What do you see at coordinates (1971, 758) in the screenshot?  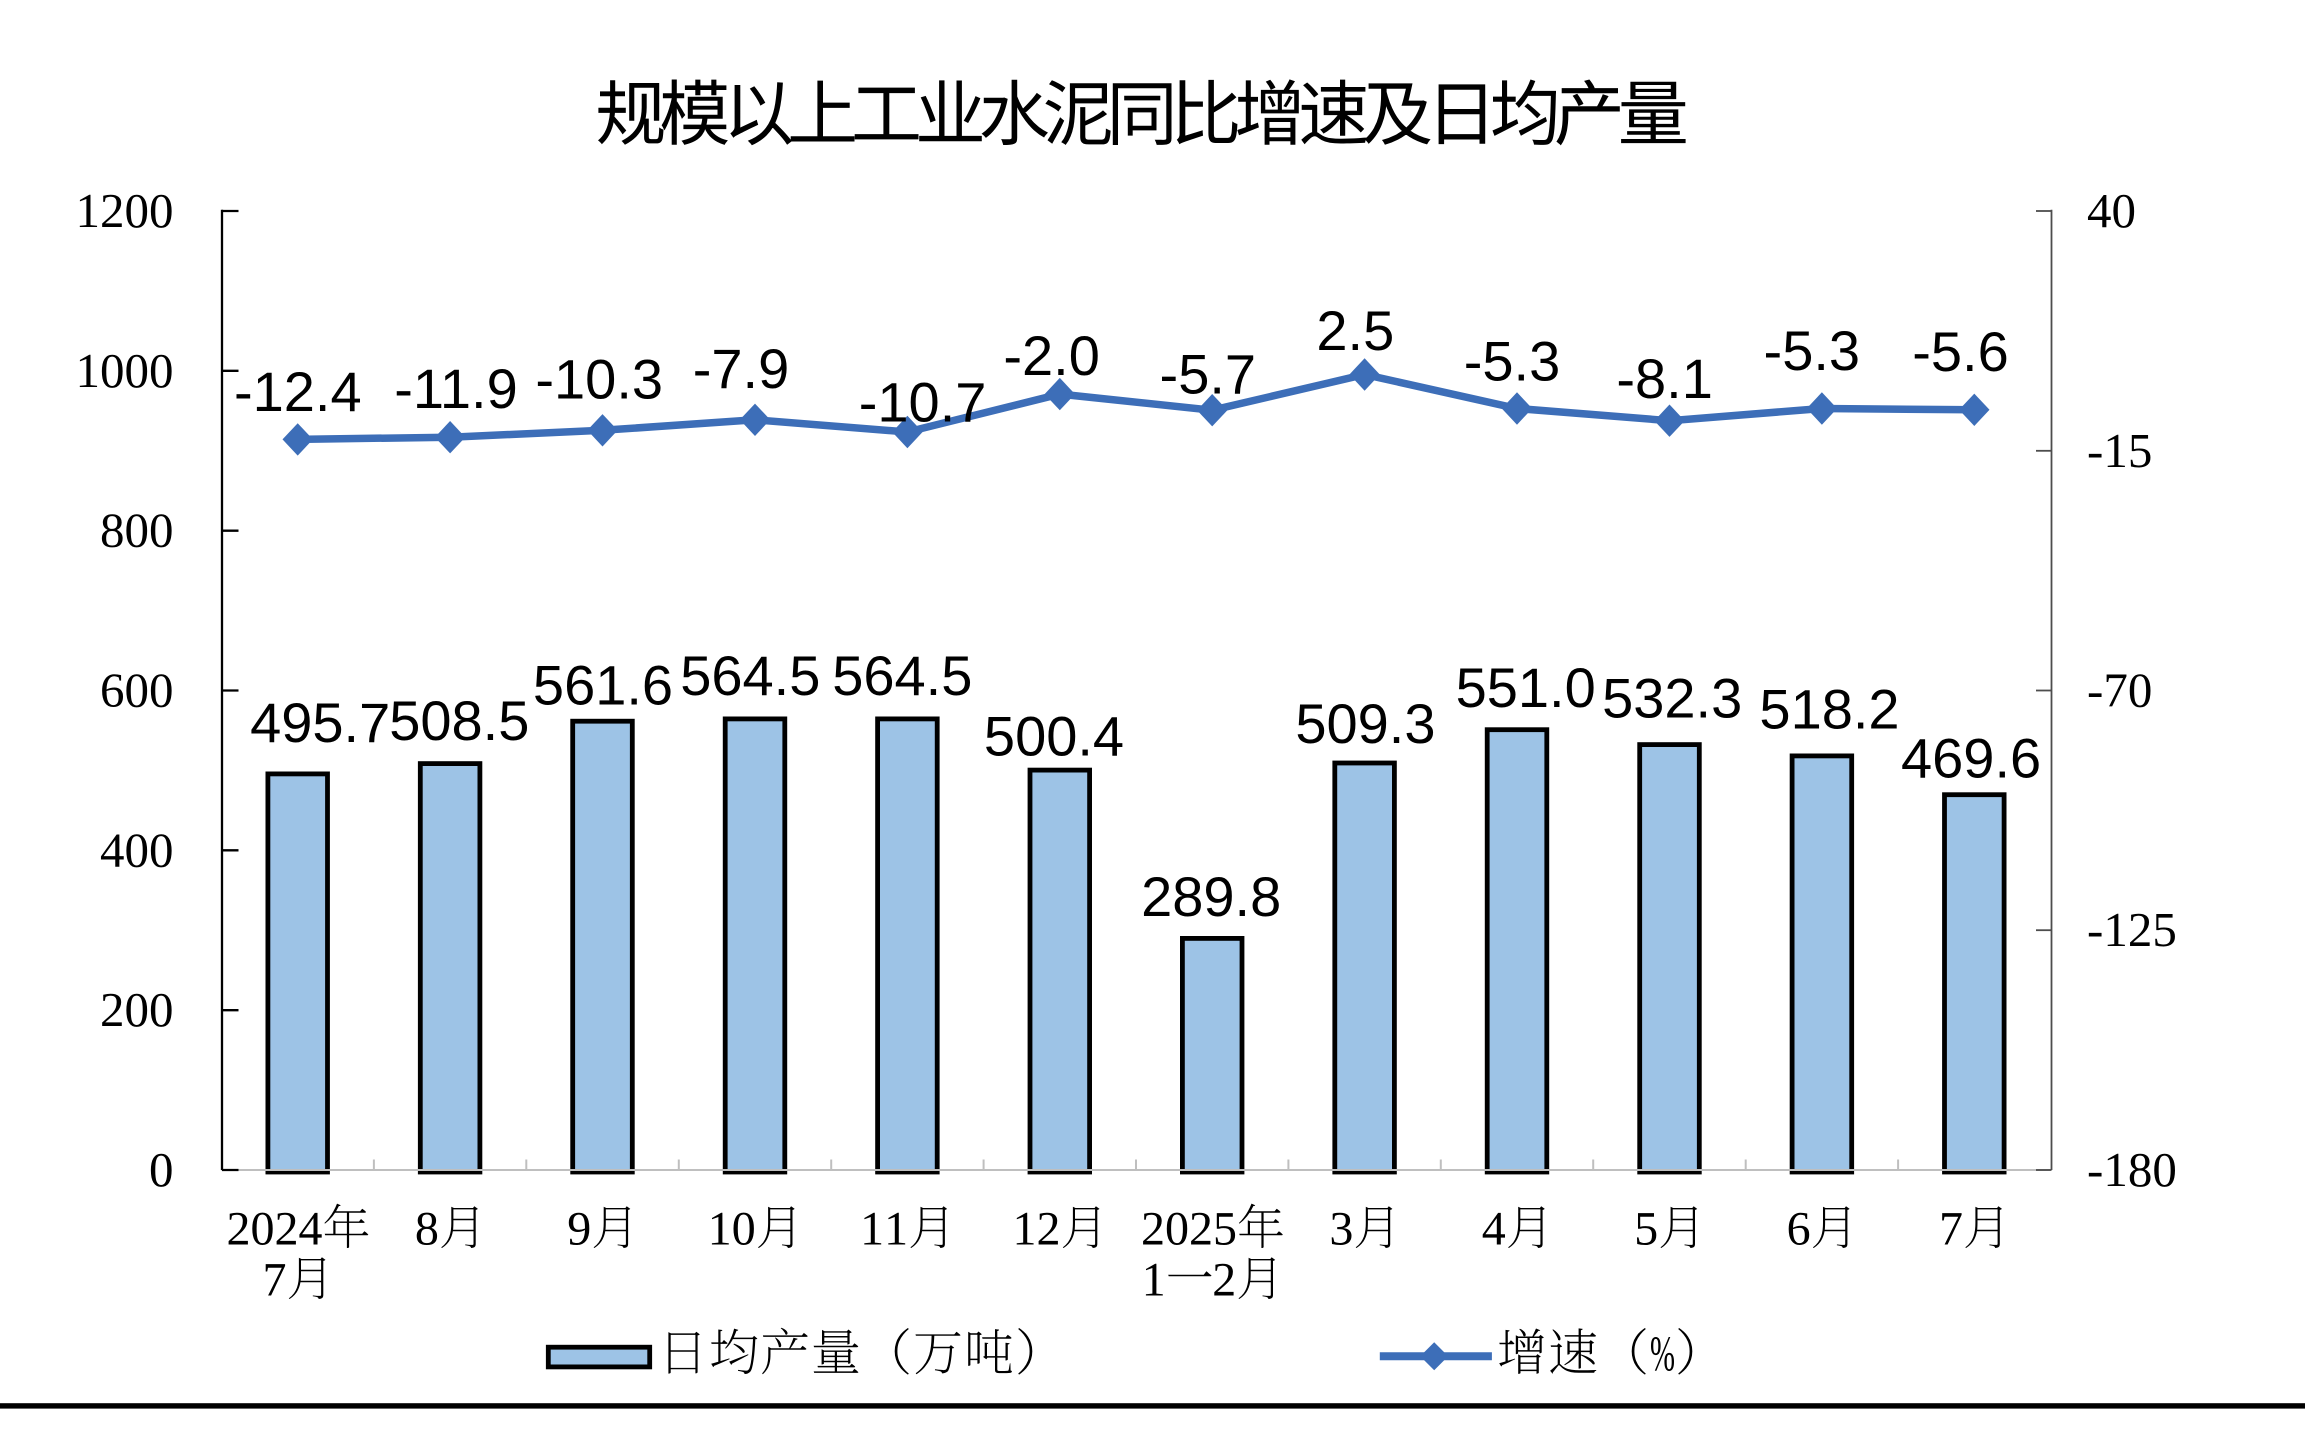 I see `svg-text: 469.6` at bounding box center [1971, 758].